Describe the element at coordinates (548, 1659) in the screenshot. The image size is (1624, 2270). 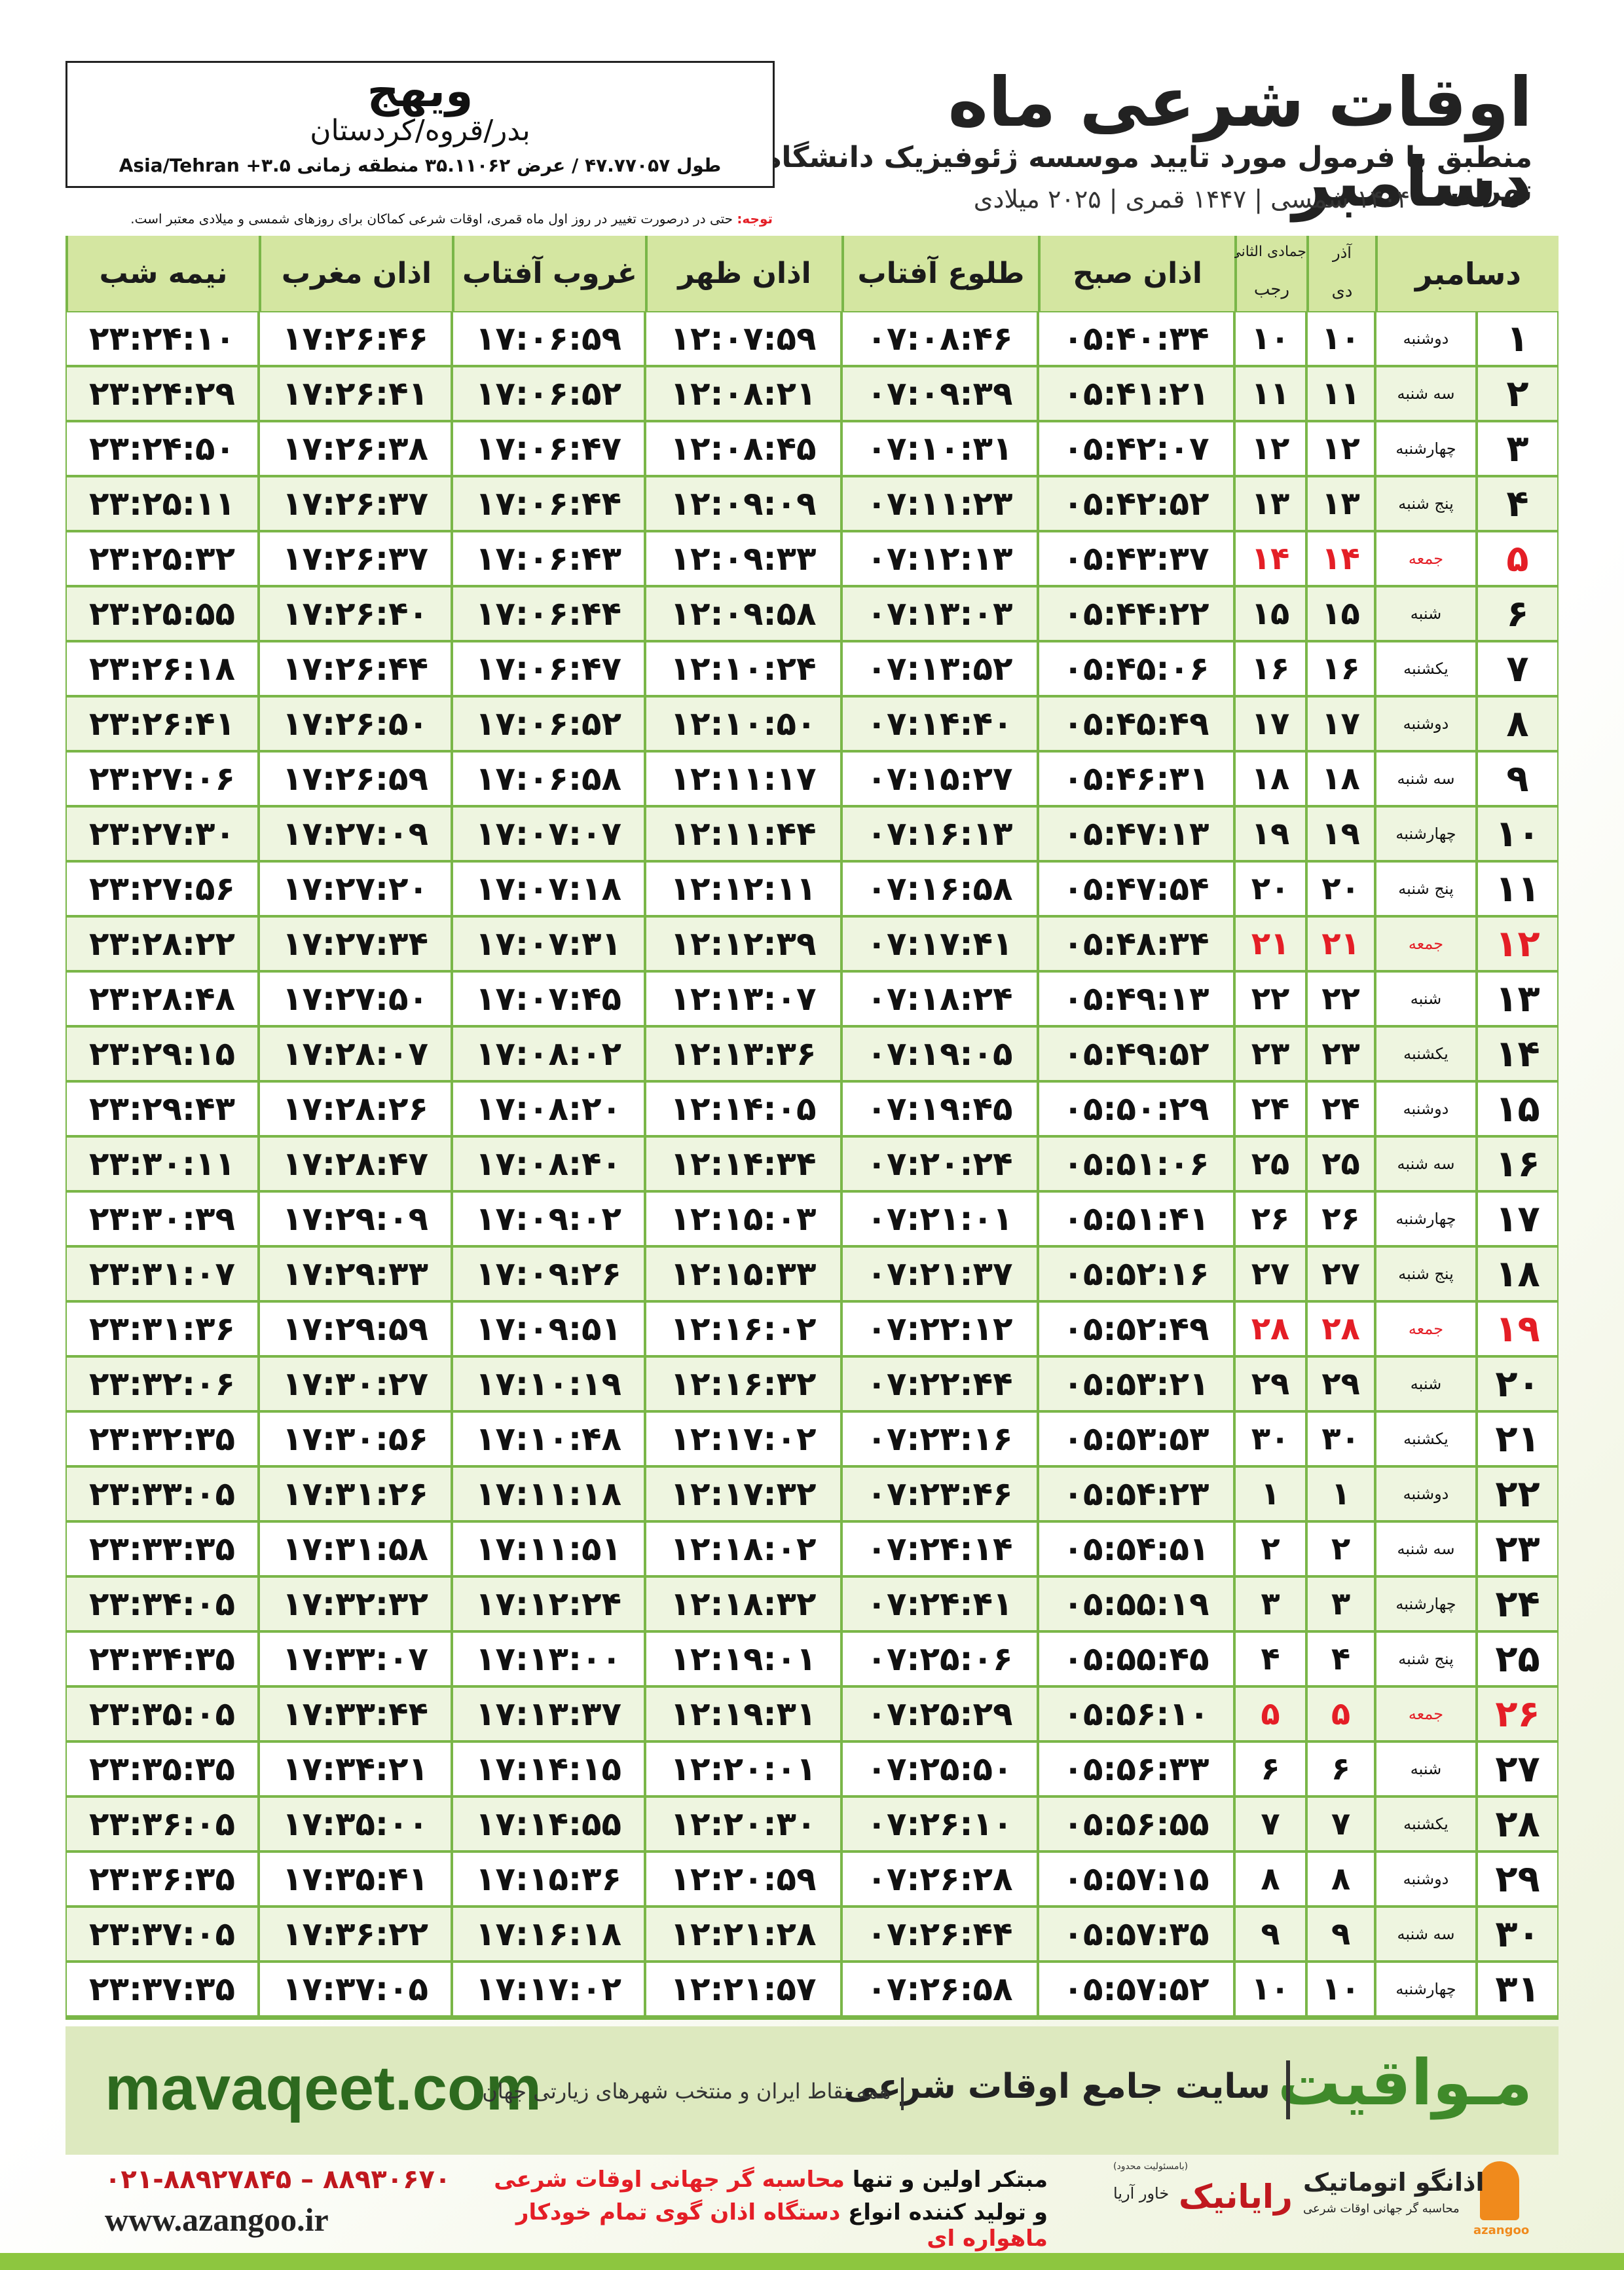
I see `sunset: ۱۷:۱۳:۰۰` at that location.